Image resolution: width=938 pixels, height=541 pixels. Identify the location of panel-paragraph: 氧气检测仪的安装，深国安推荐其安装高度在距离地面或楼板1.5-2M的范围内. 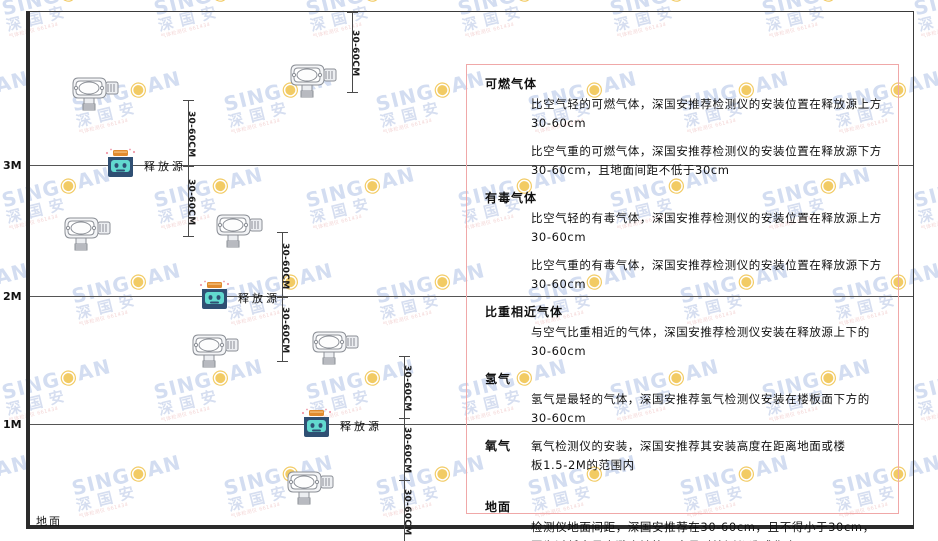
(688, 455).